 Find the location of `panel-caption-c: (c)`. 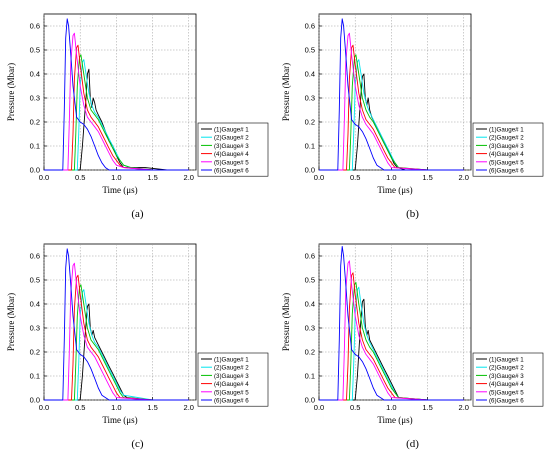

panel-caption-c: (c) is located at coordinates (137, 444).